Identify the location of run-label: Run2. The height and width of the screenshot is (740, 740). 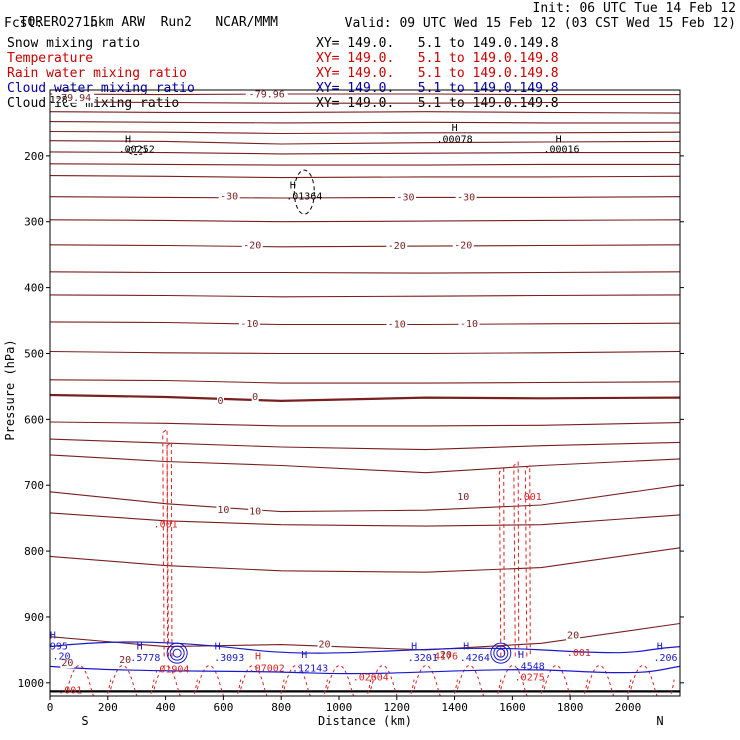
(176, 22).